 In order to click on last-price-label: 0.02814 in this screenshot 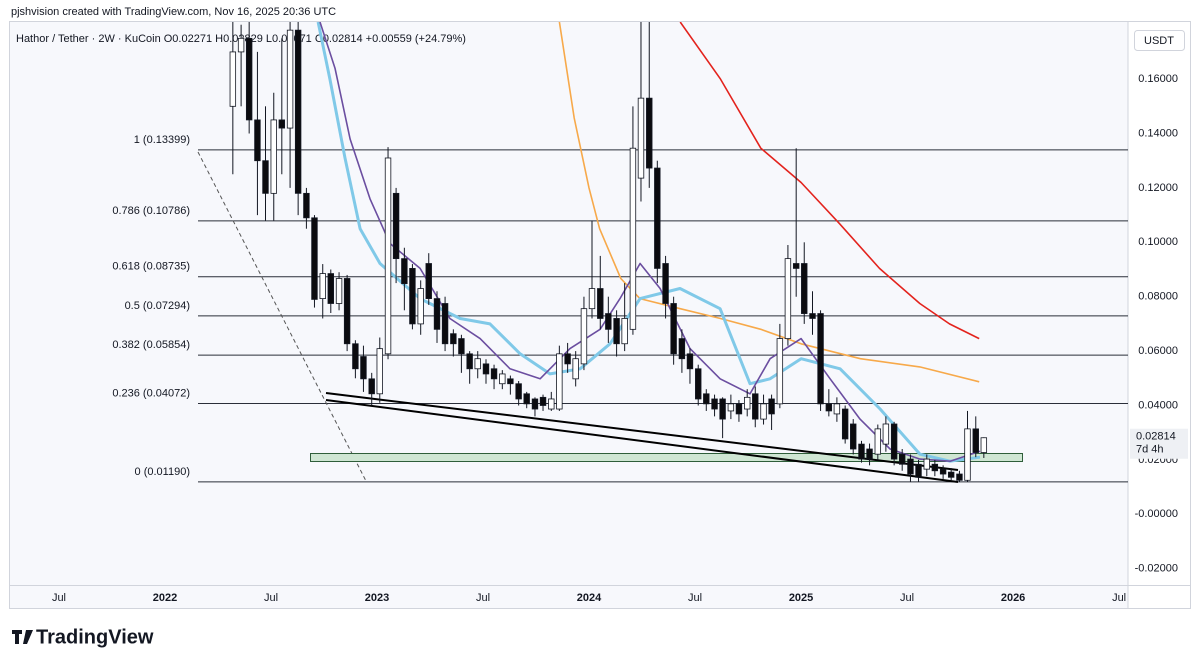, I will do `click(1156, 437)`.